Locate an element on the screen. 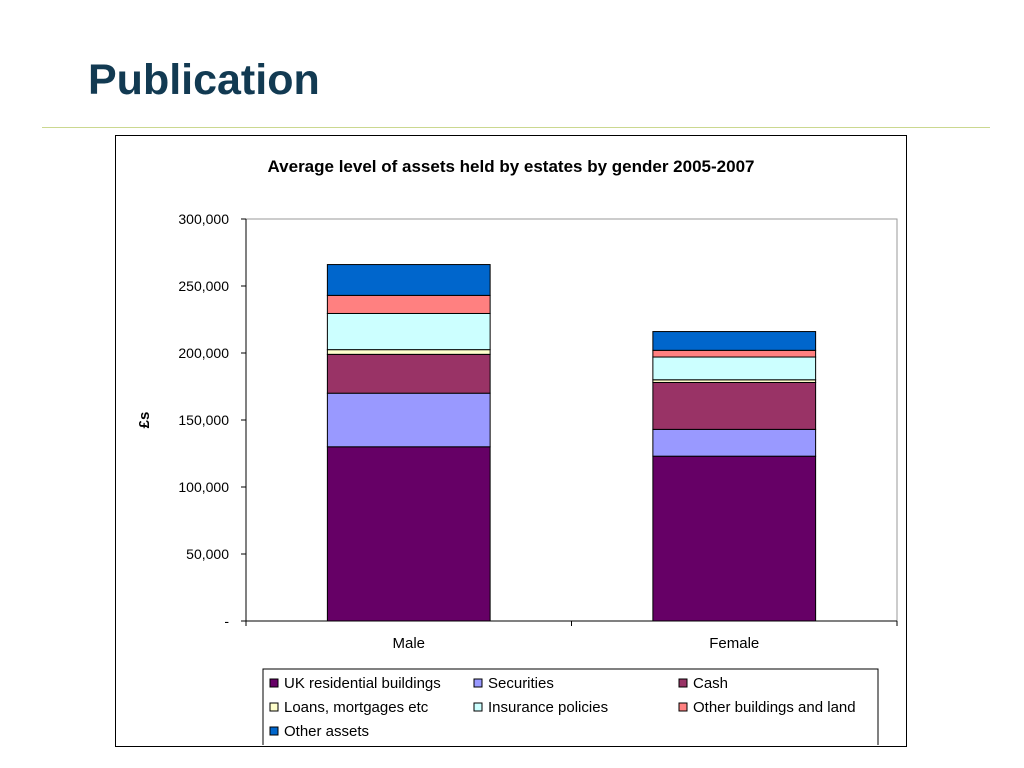 This screenshot has height=768, width=1024. title-divider is located at coordinates (516, 127).